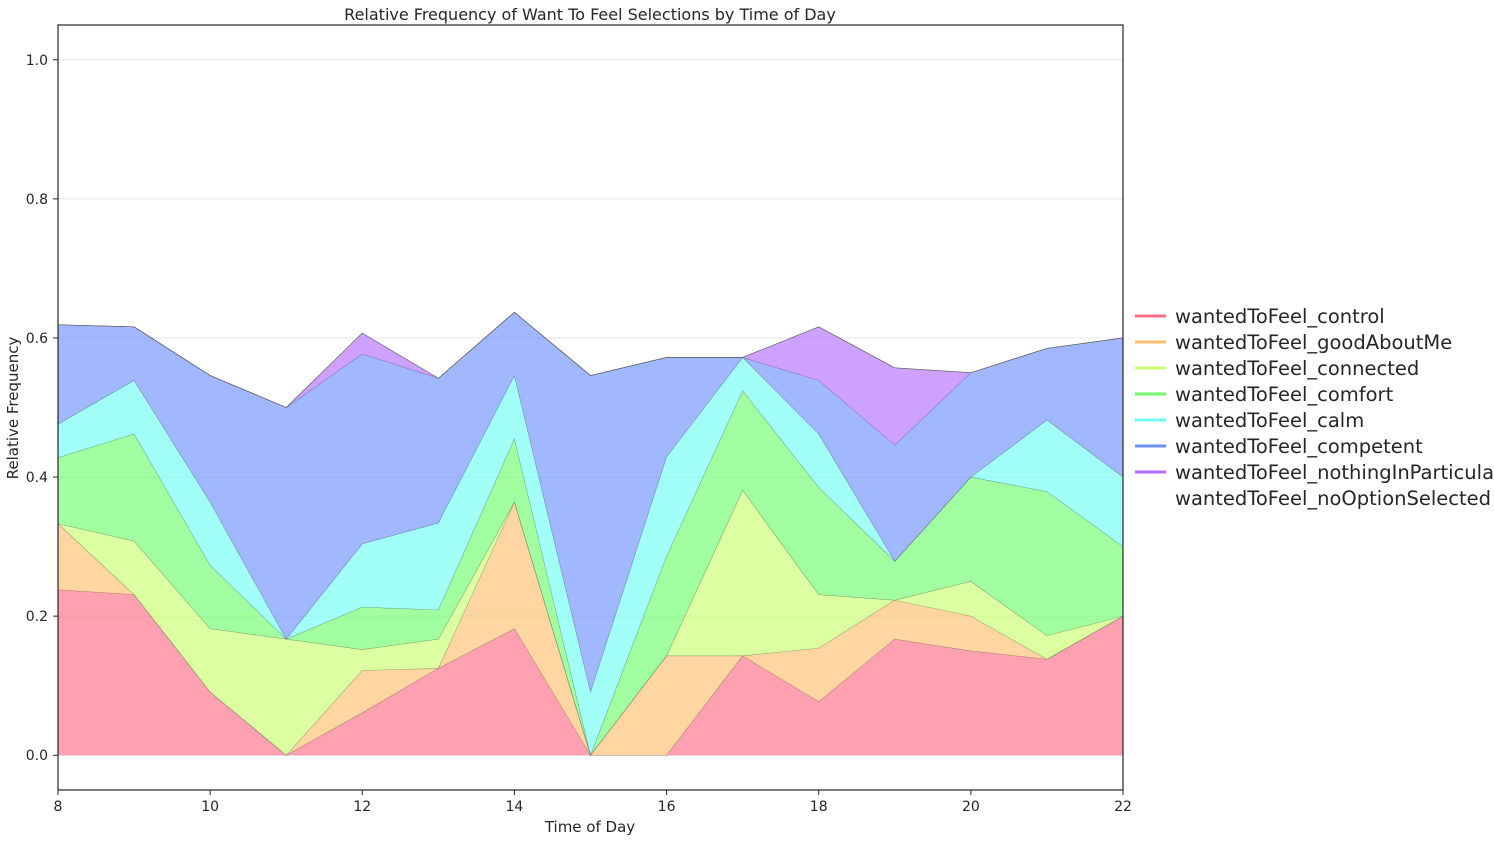 This screenshot has height=842, width=1494. What do you see at coordinates (362, 807) in the screenshot?
I see `x-tick-label-12: 12` at bounding box center [362, 807].